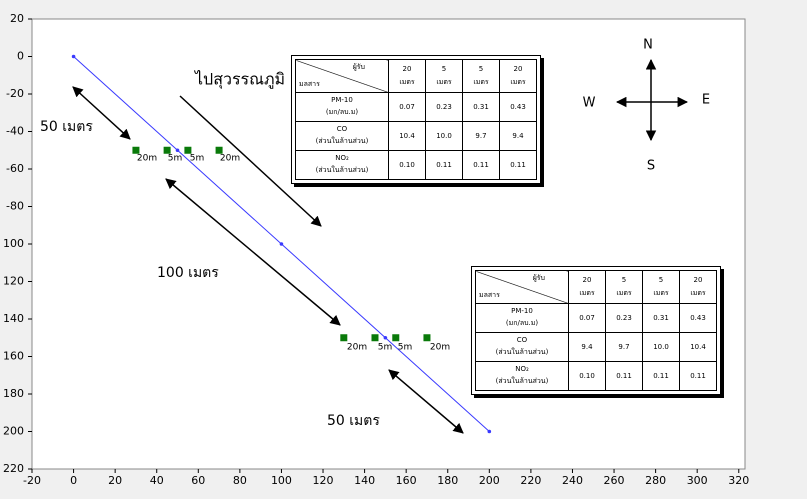  I want to click on x-tick-label: 40, so click(157, 480).